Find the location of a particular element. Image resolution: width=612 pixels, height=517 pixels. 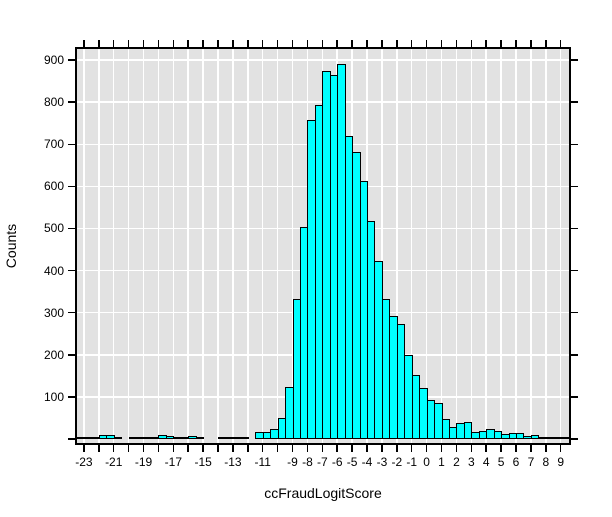

x-tick-label: -15 is located at coordinates (203, 462).